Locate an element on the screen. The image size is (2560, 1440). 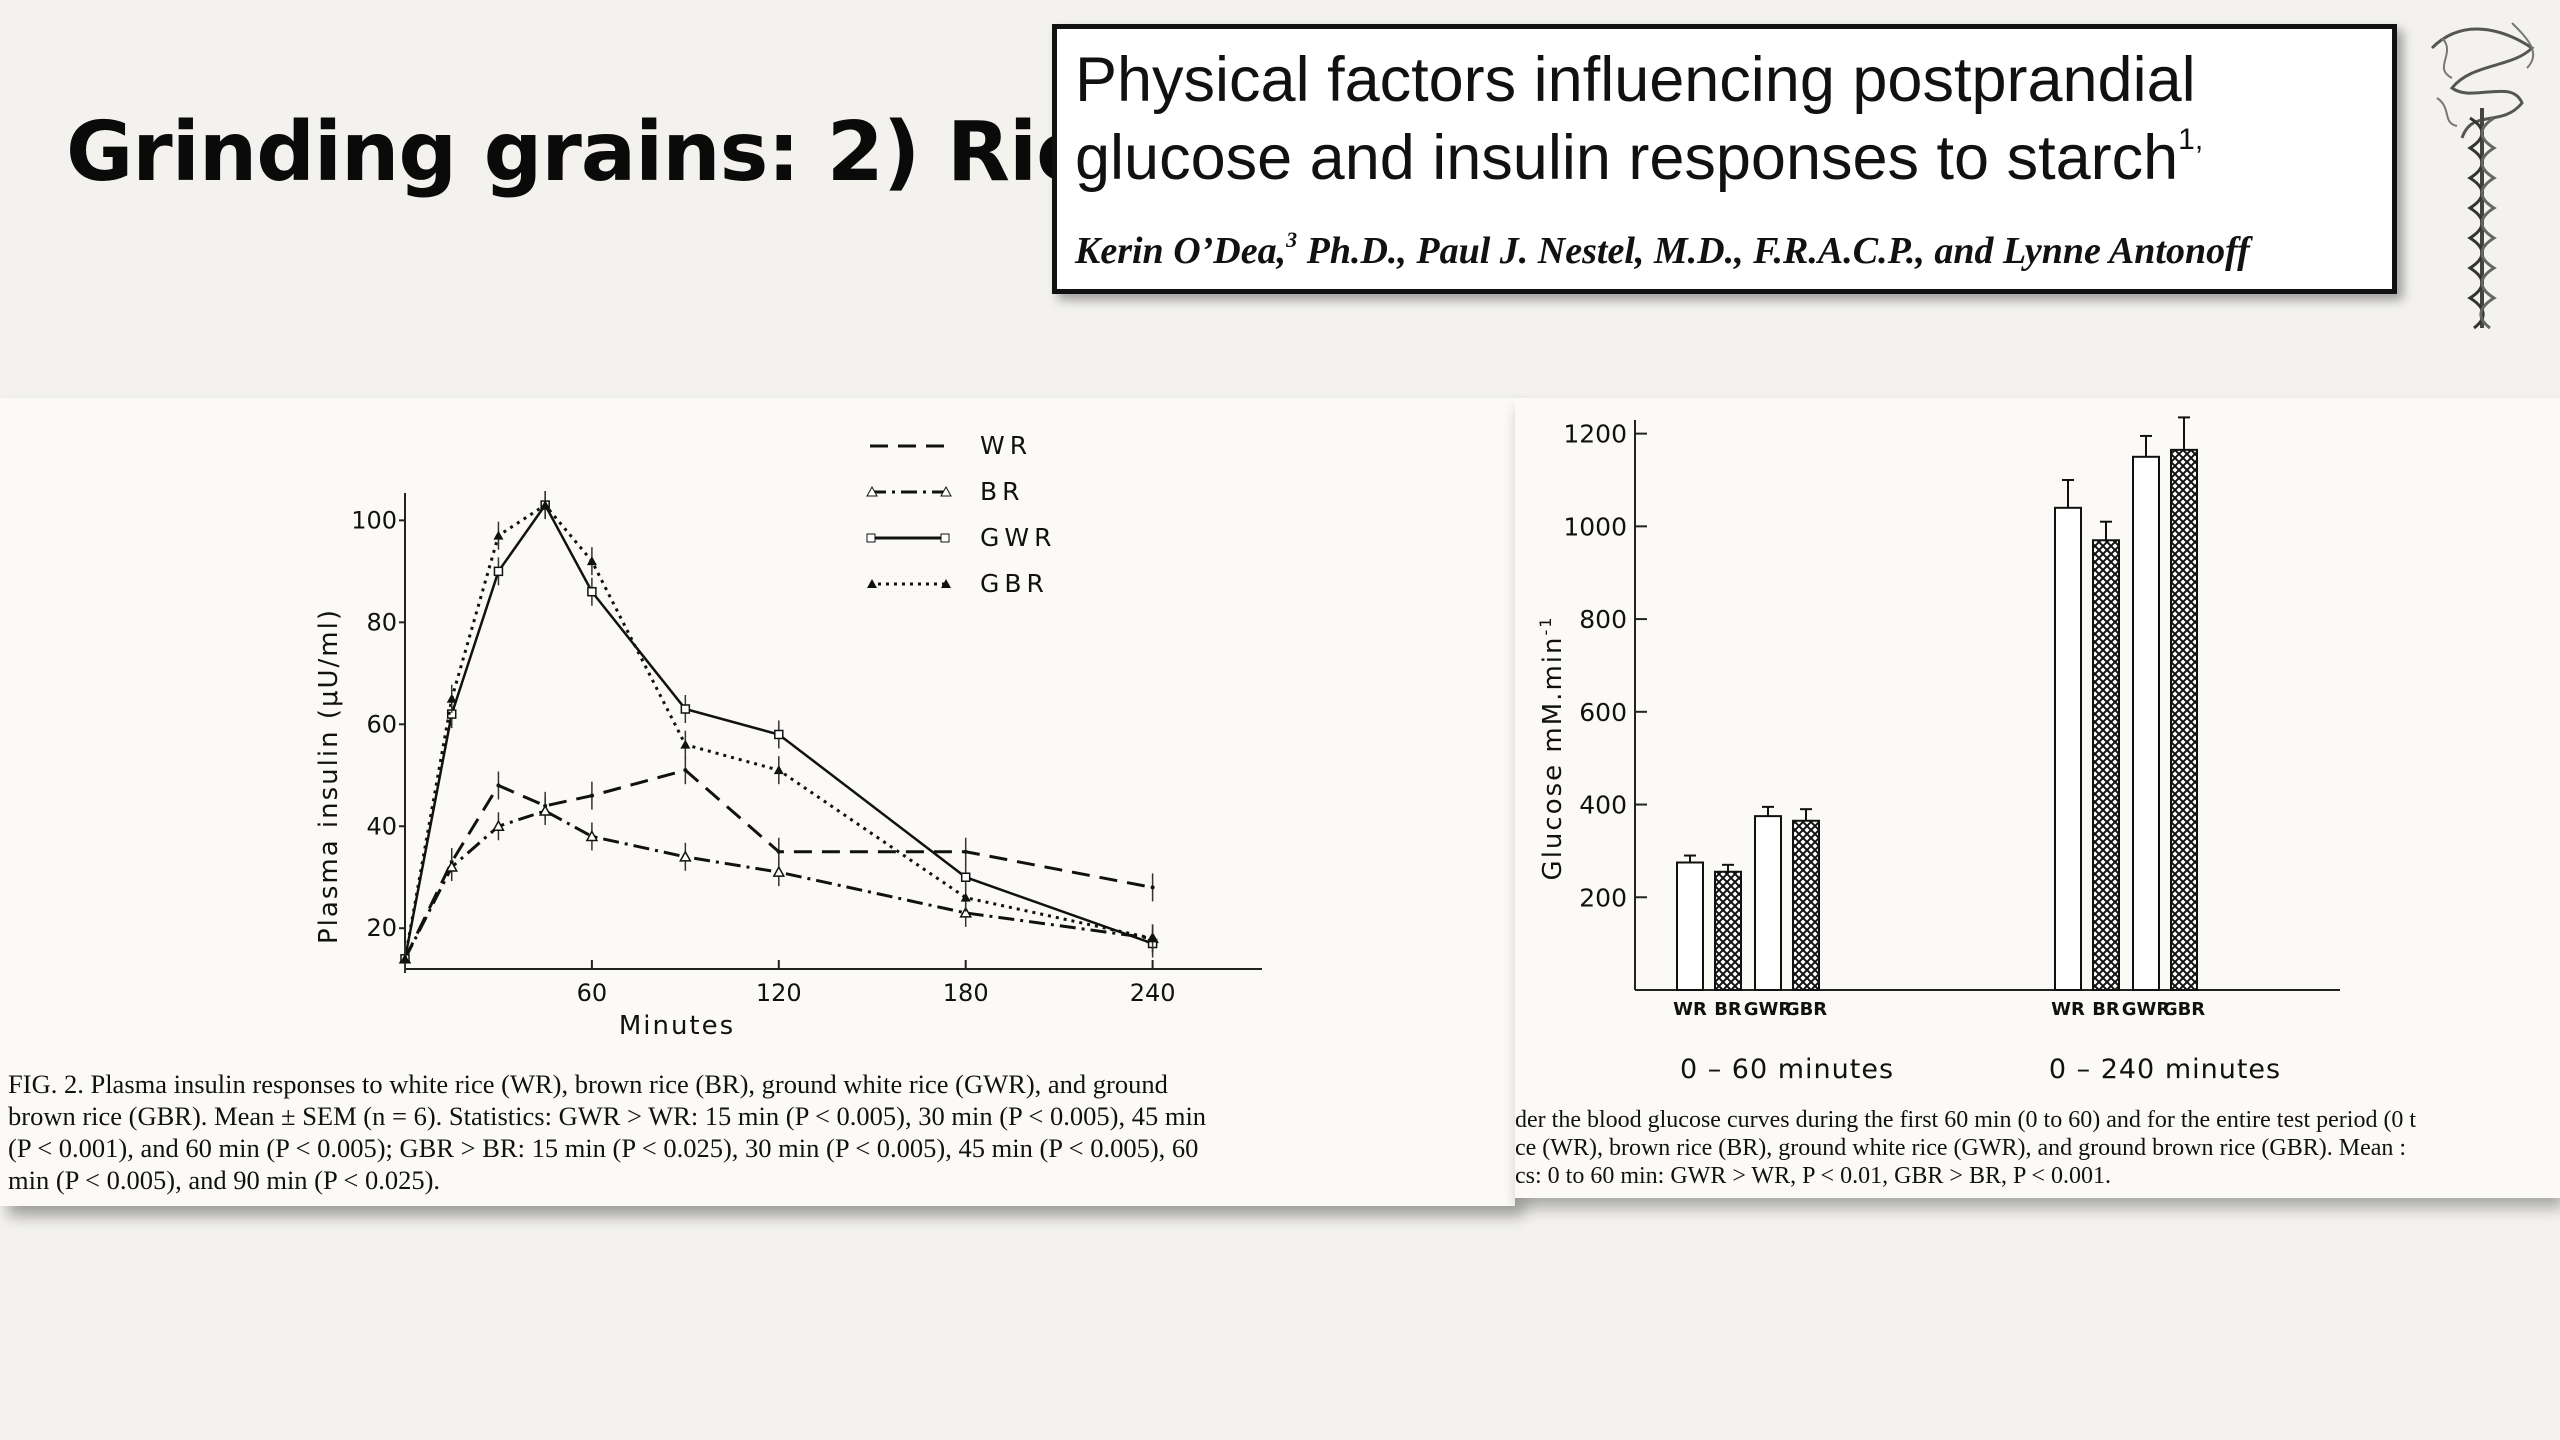
y-tick-label: 60 is located at coordinates (381, 724).